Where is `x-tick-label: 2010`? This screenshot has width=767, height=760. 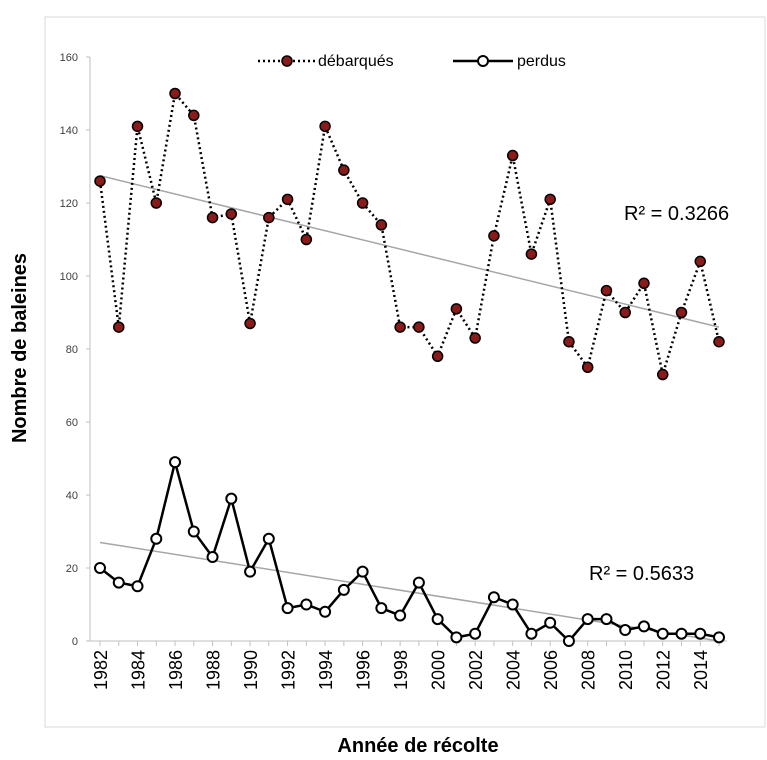
x-tick-label: 2010 is located at coordinates (626, 670).